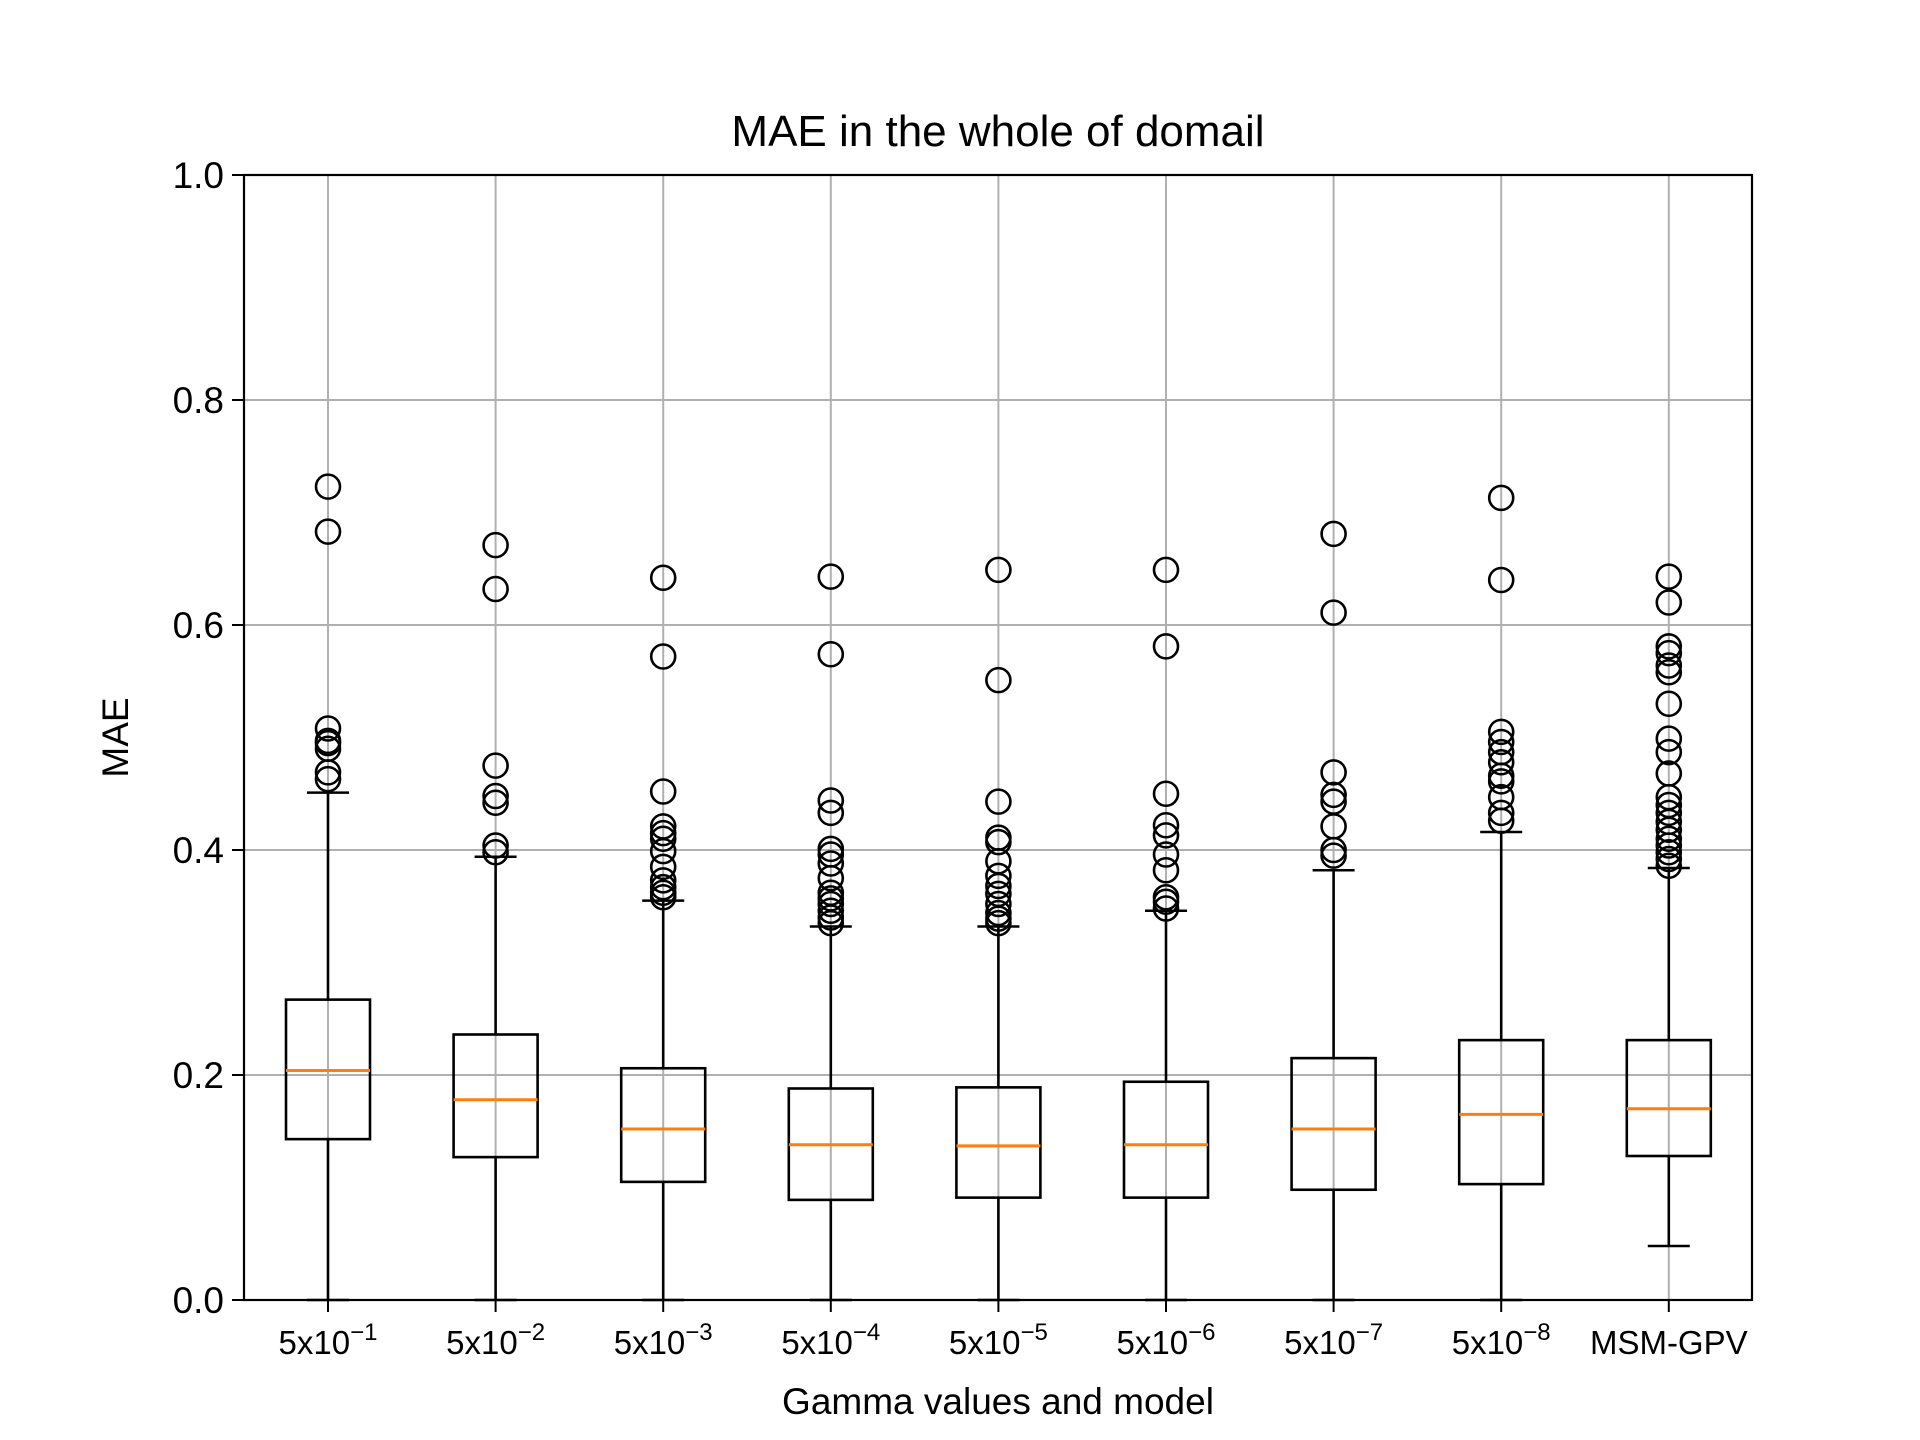 The height and width of the screenshot is (1440, 1920). Describe the element at coordinates (998, 1401) in the screenshot. I see `x-axis-label: Gamma values and model` at that location.